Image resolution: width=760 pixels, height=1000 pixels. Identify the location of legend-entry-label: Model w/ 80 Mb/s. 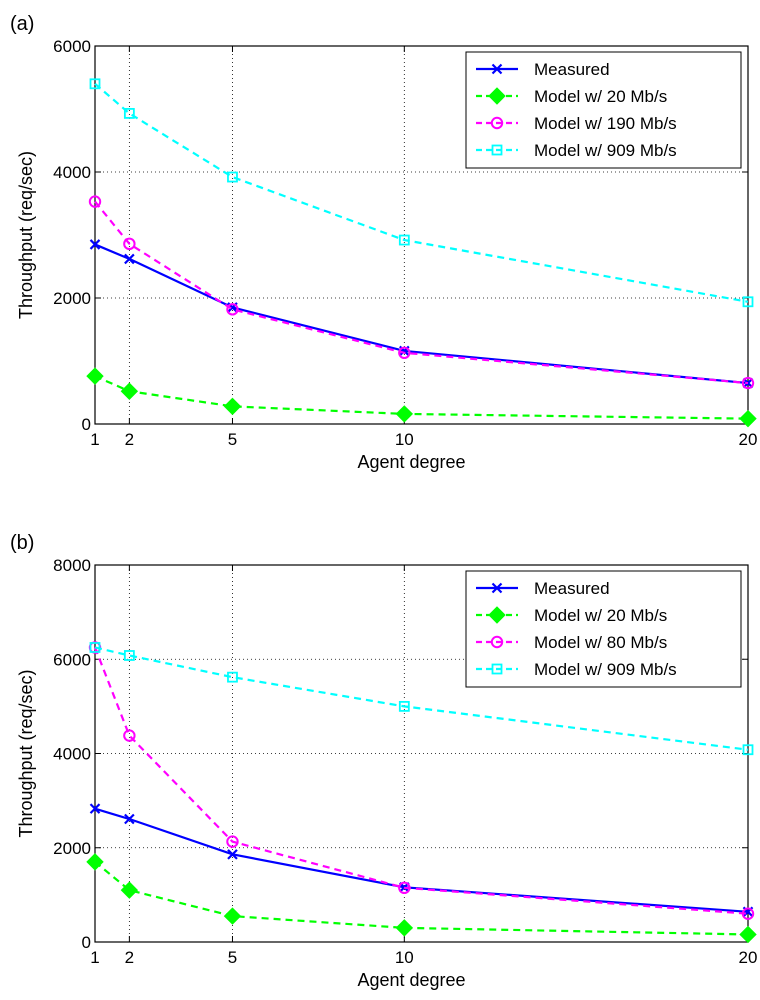
(600, 642).